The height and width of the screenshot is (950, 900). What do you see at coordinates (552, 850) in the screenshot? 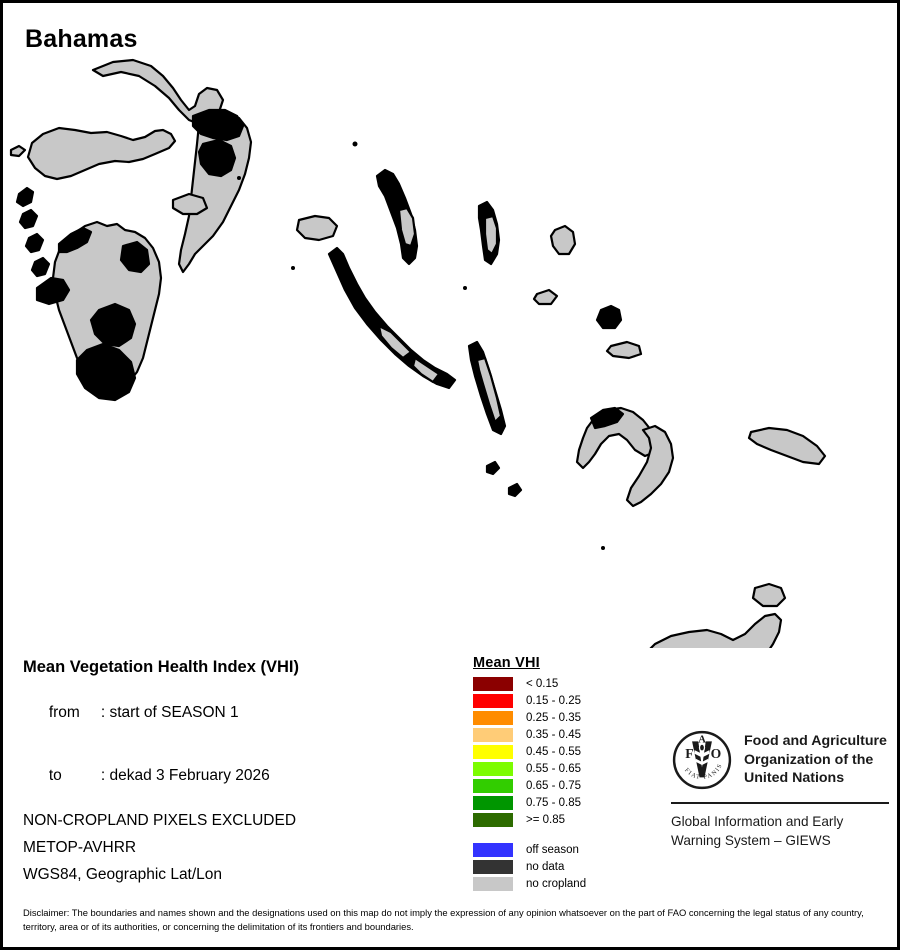
I see `legend-label: off season` at bounding box center [552, 850].